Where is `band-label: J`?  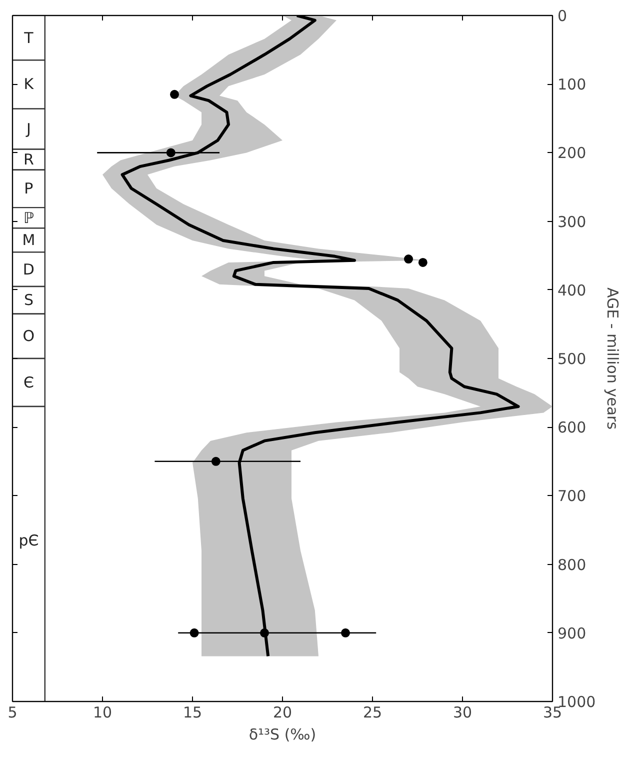
band-label: J is located at coordinates (28, 129).